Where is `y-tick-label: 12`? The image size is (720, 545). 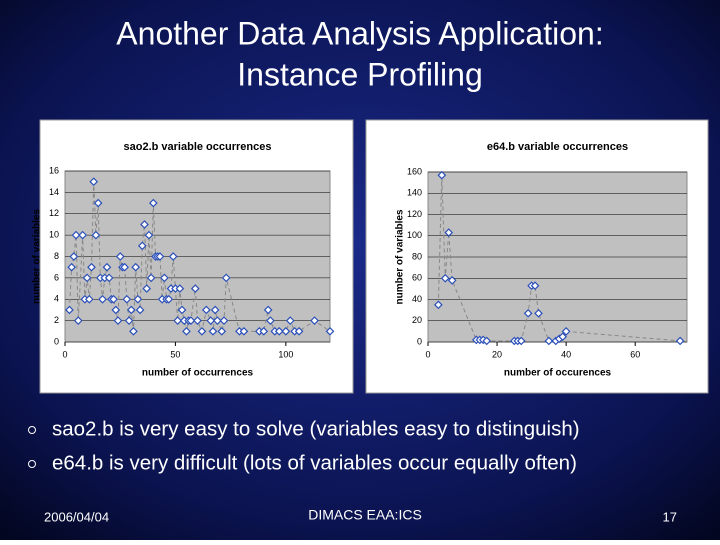 y-tick-label: 12 is located at coordinates (54, 213).